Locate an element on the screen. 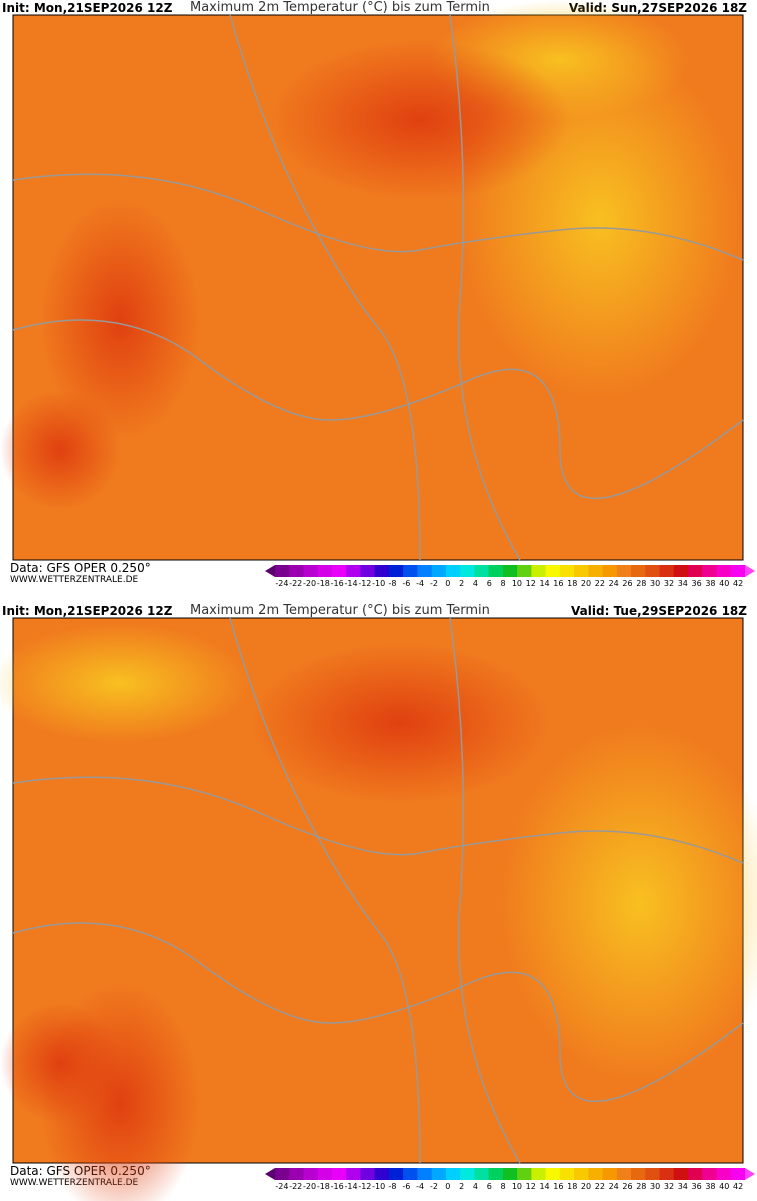  colorbar-label: 32 is located at coordinates (669, 583).